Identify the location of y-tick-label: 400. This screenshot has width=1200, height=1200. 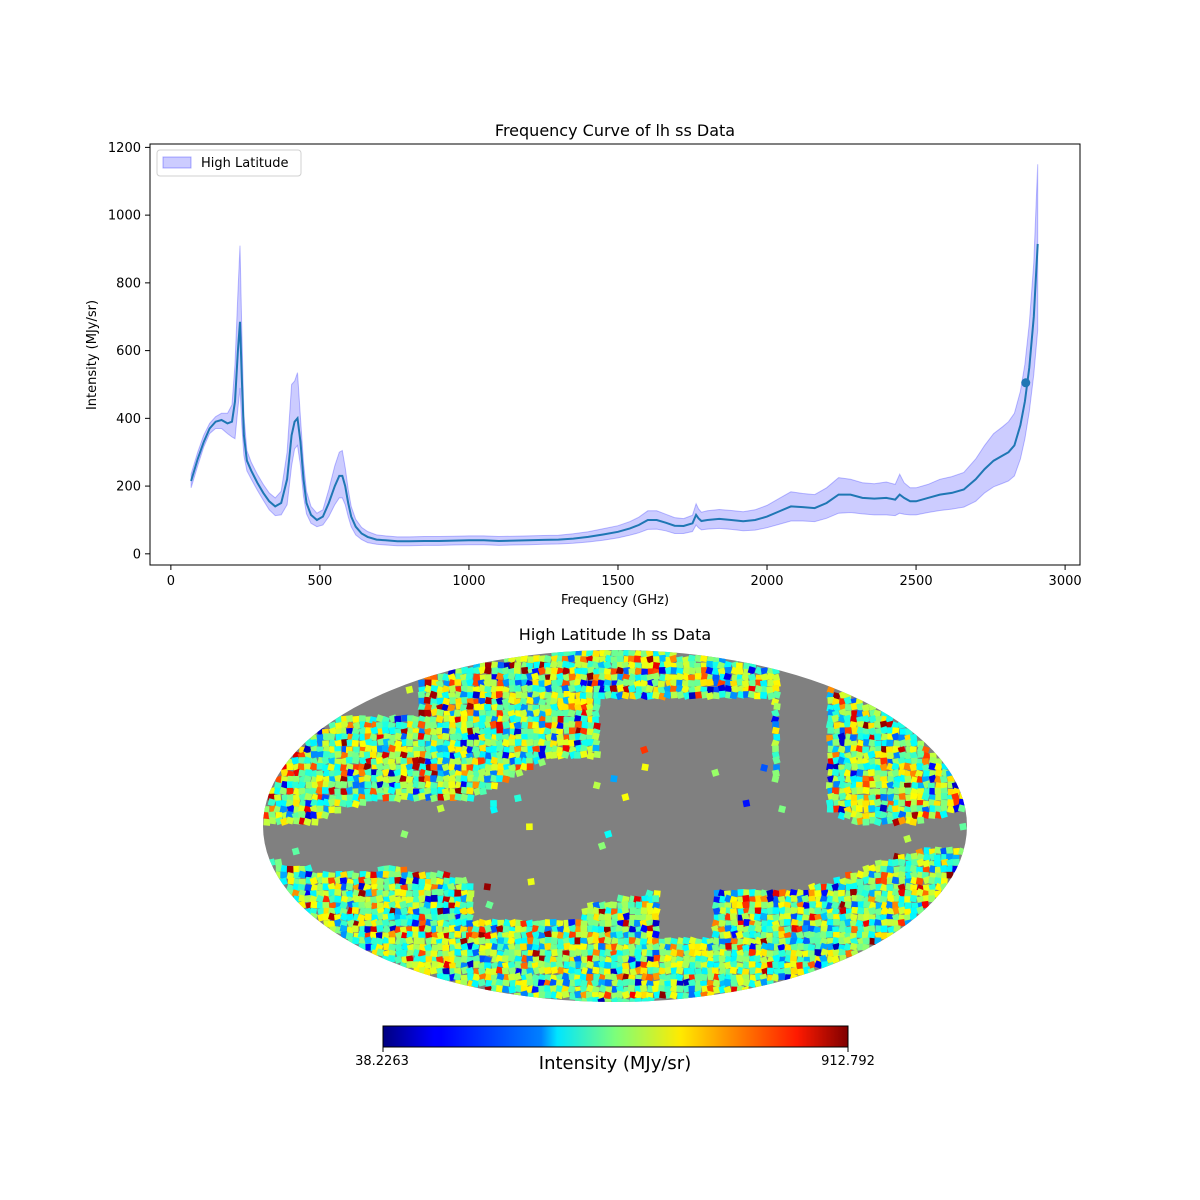
(128, 419).